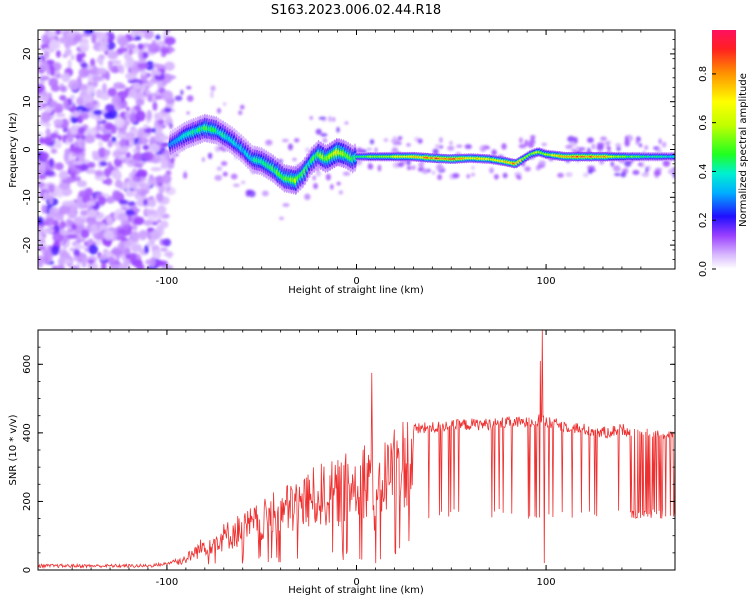 This screenshot has width=750, height=600. I want to click on y-tick-label: 600, so click(27, 364).